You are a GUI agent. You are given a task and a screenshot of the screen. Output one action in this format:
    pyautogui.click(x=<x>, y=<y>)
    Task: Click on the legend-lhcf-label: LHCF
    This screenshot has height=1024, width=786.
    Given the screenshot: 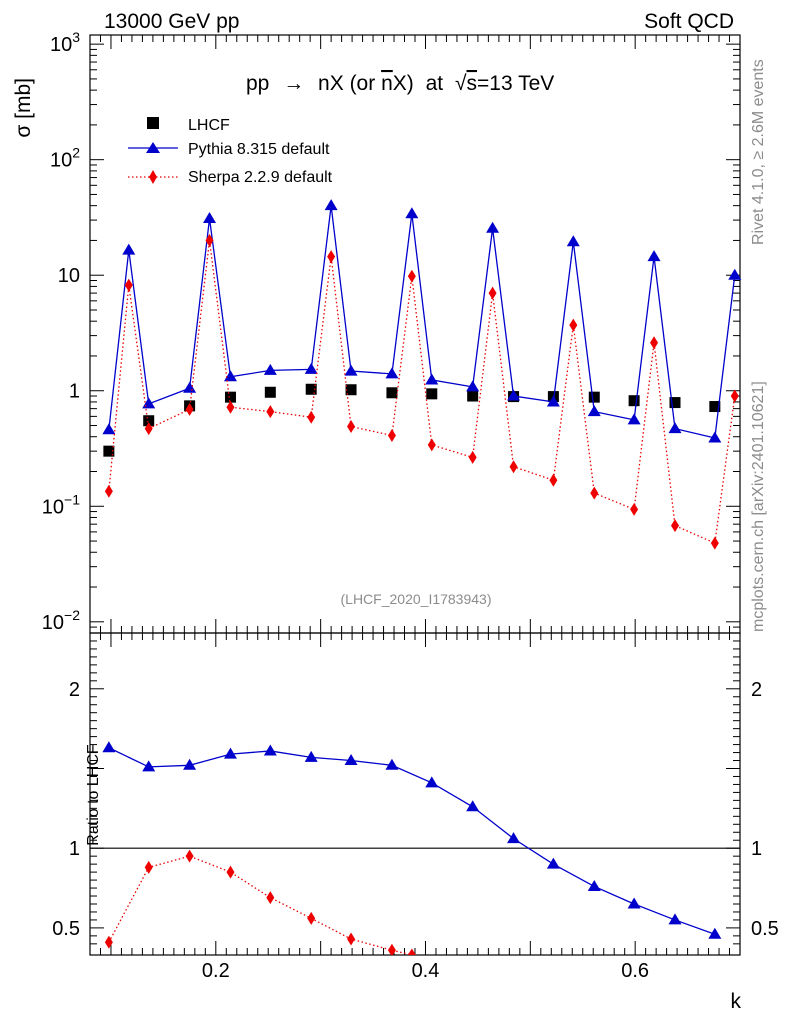 What is the action you would take?
    pyautogui.click(x=209, y=125)
    